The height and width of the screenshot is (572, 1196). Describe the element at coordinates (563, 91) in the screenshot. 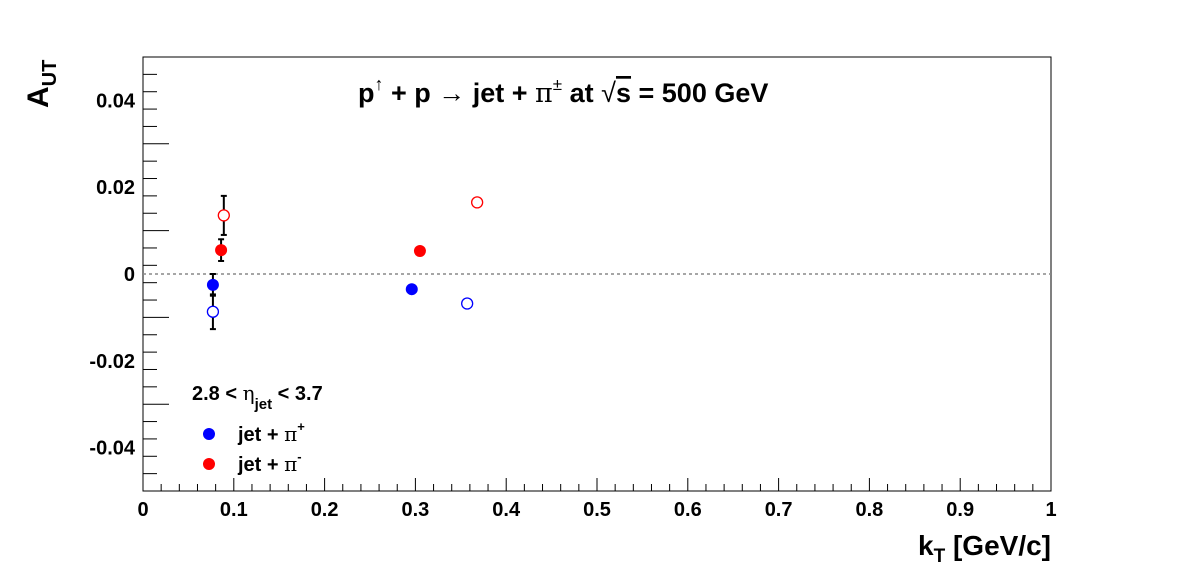

I see `chart-title: p↑ + p → jet + π± at √s = 500 GeV` at that location.